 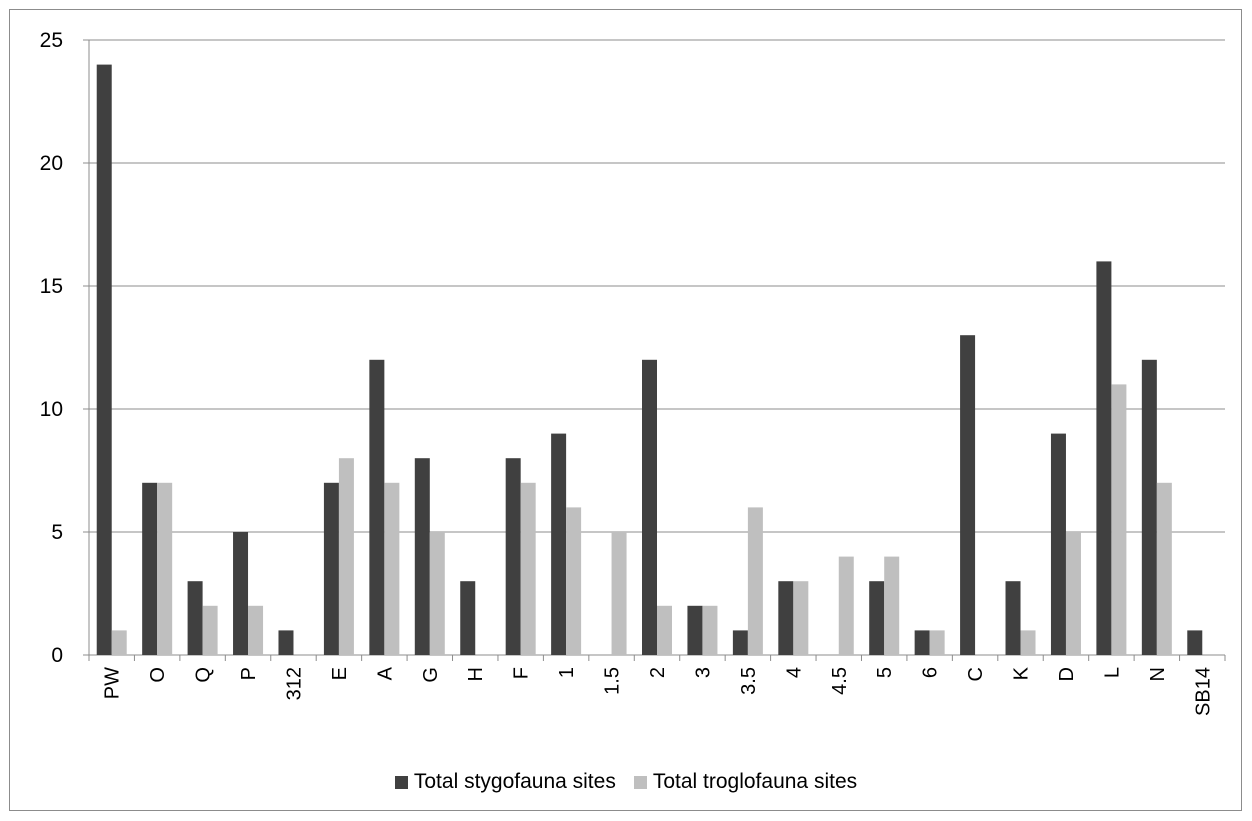 I want to click on x-tick-label: L, so click(x=1112, y=672).